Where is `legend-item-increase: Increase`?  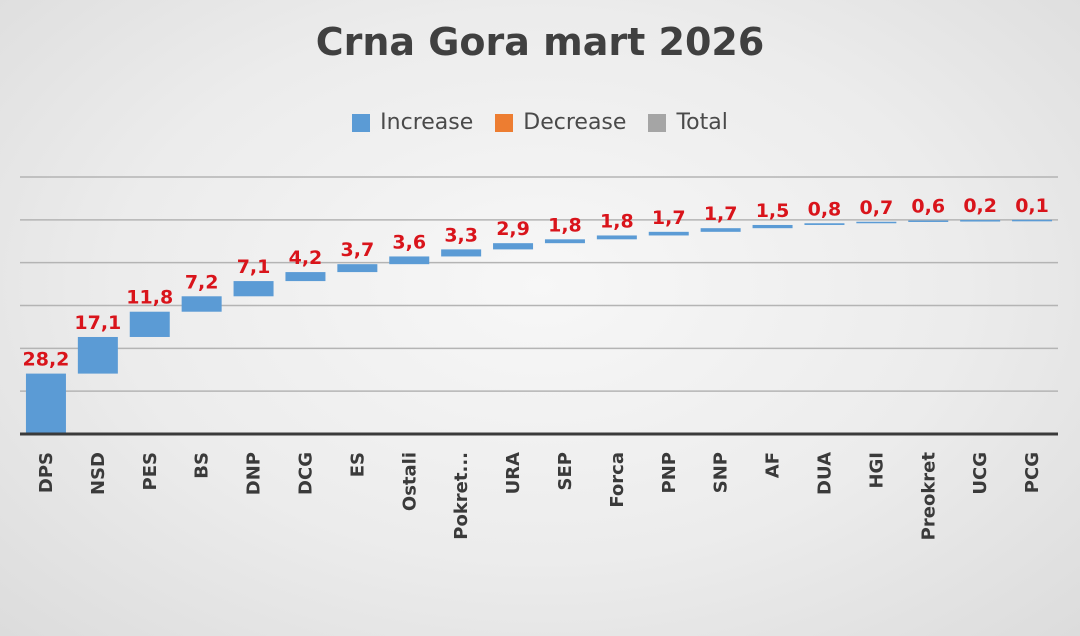 legend-item-increase: Increase is located at coordinates (412, 122).